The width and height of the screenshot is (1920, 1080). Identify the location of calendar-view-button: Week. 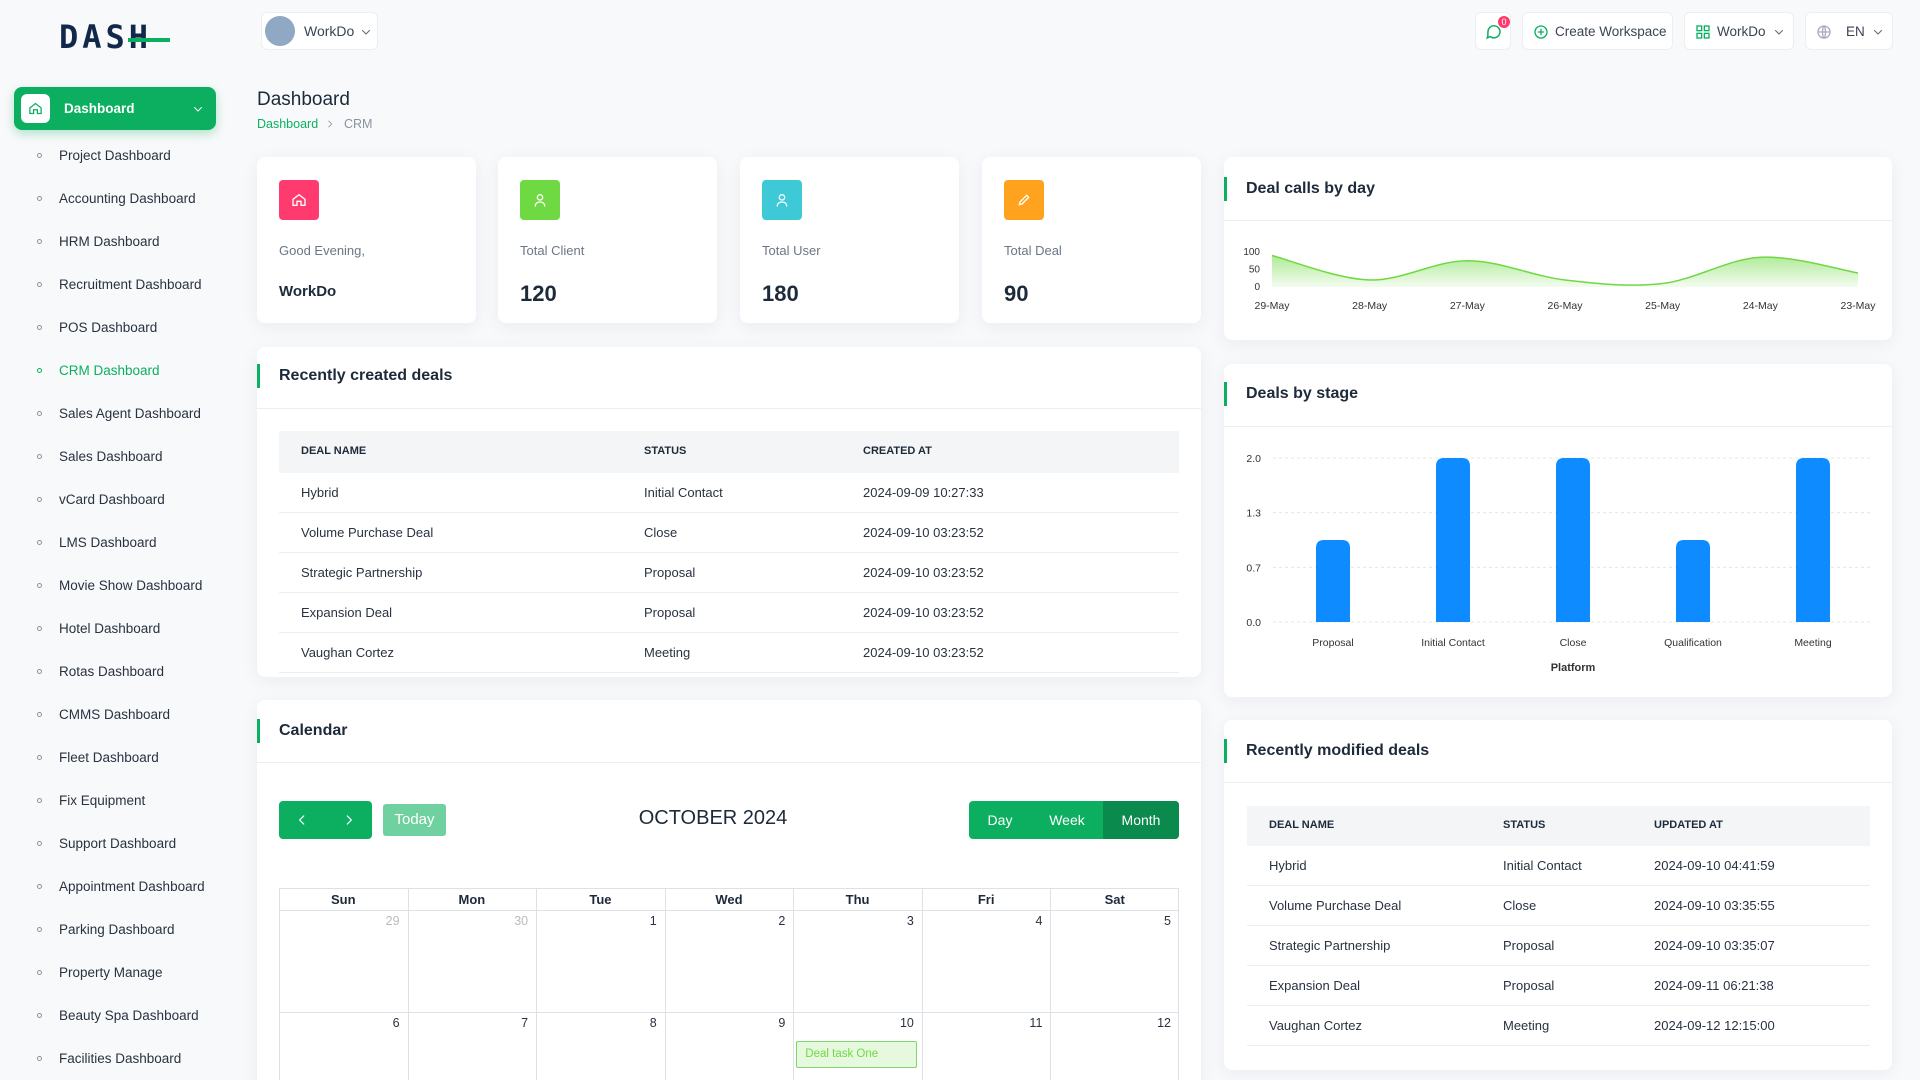
(1067, 820).